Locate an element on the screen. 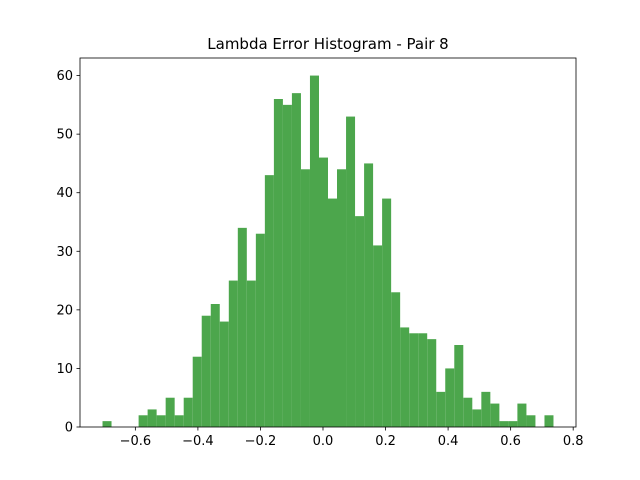 This screenshot has height=480, width=640. y-tick-label: 30 is located at coordinates (64, 252).